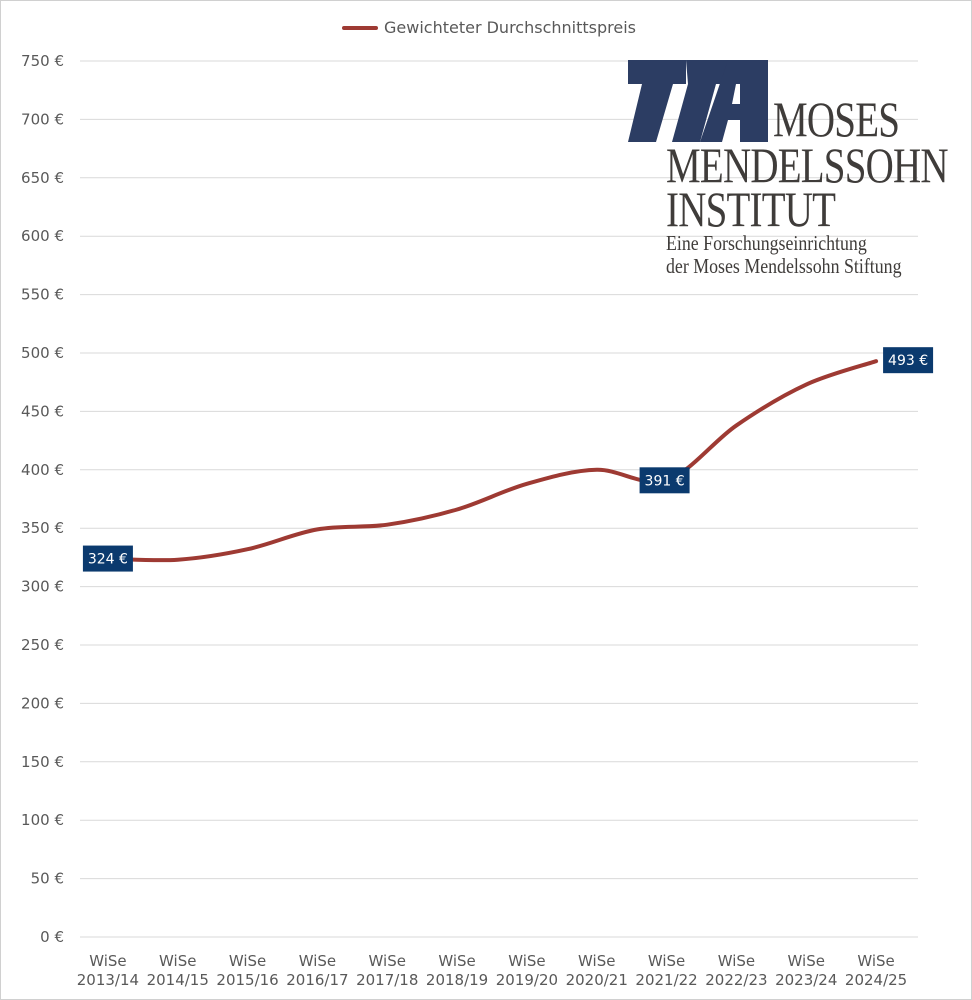  Describe the element at coordinates (736, 980) in the screenshot. I see `x-tick-label: 2022/23` at that location.